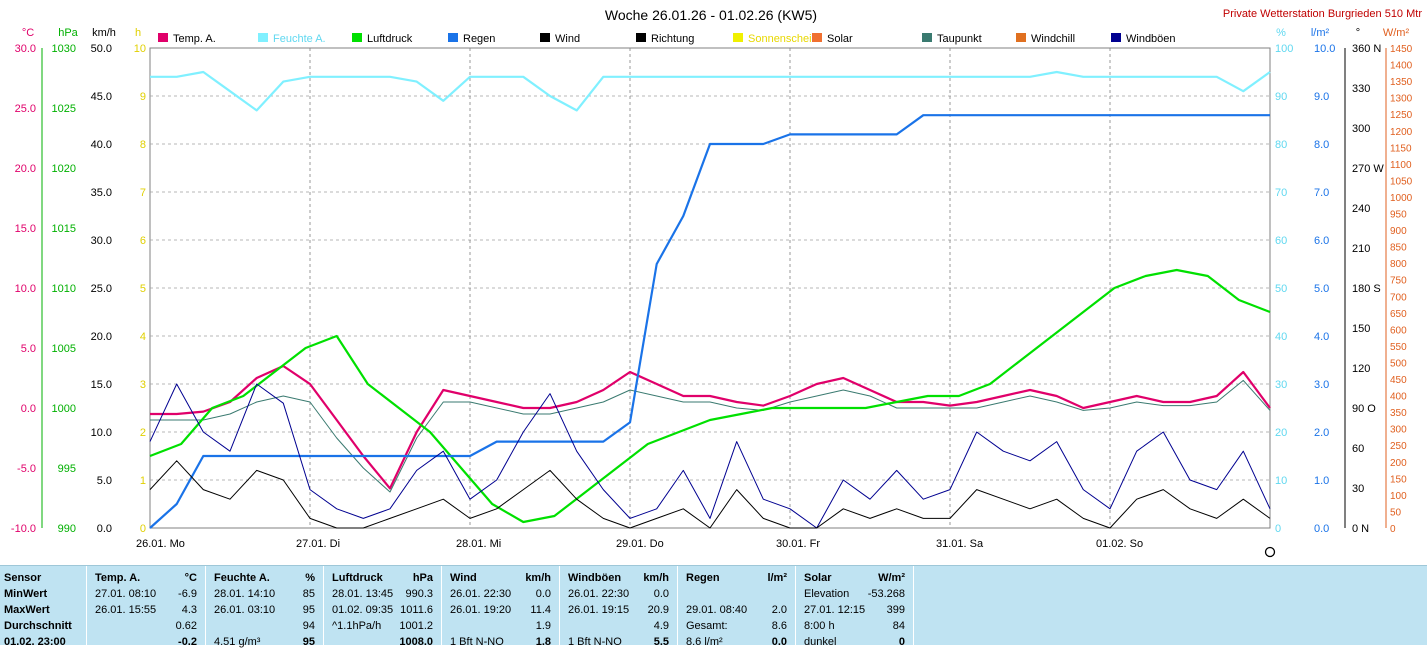 The image size is (1427, 650). What do you see at coordinates (661, 594) in the screenshot?
I see `boen-min-value: 0.0` at bounding box center [661, 594].